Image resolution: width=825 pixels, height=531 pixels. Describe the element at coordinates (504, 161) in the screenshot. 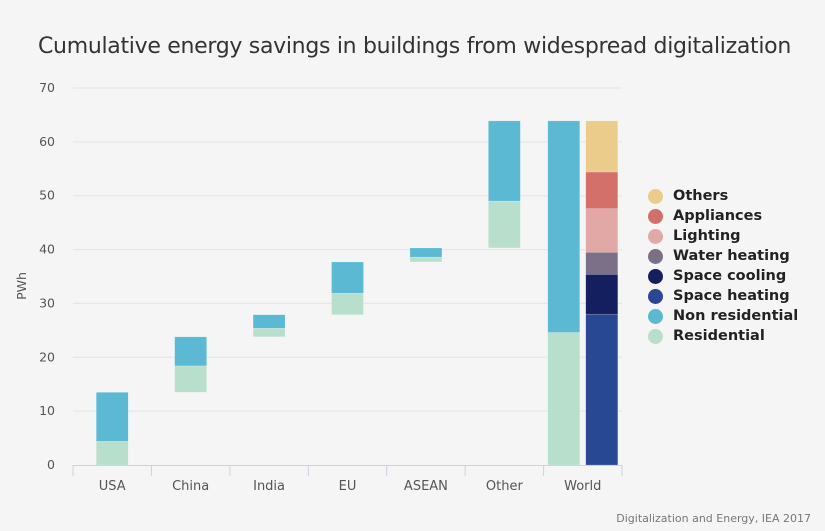

I see `bar-other-non-residential` at that location.